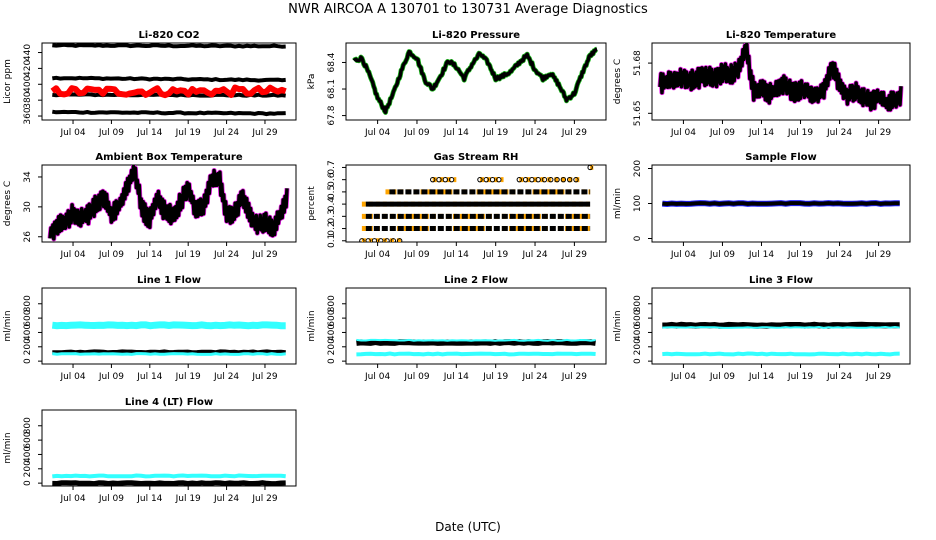 This screenshot has height=540, width=936. Describe the element at coordinates (28, 317) in the screenshot. I see `y-tick-label: 600` at that location.